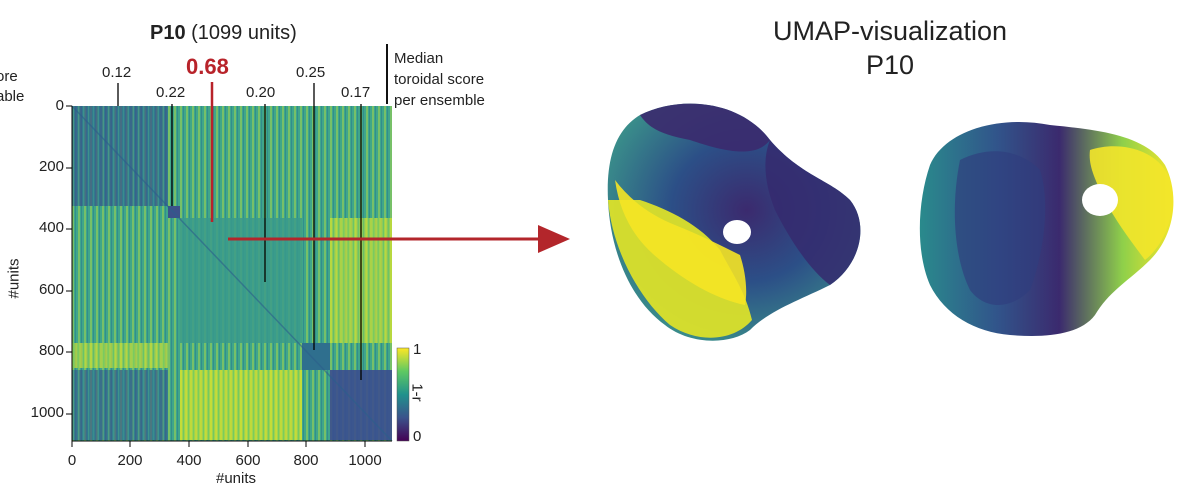 This screenshot has height=492, width=1200. What do you see at coordinates (439, 100) in the screenshot?
I see `median-score-label-line3: per ensemble` at bounding box center [439, 100].